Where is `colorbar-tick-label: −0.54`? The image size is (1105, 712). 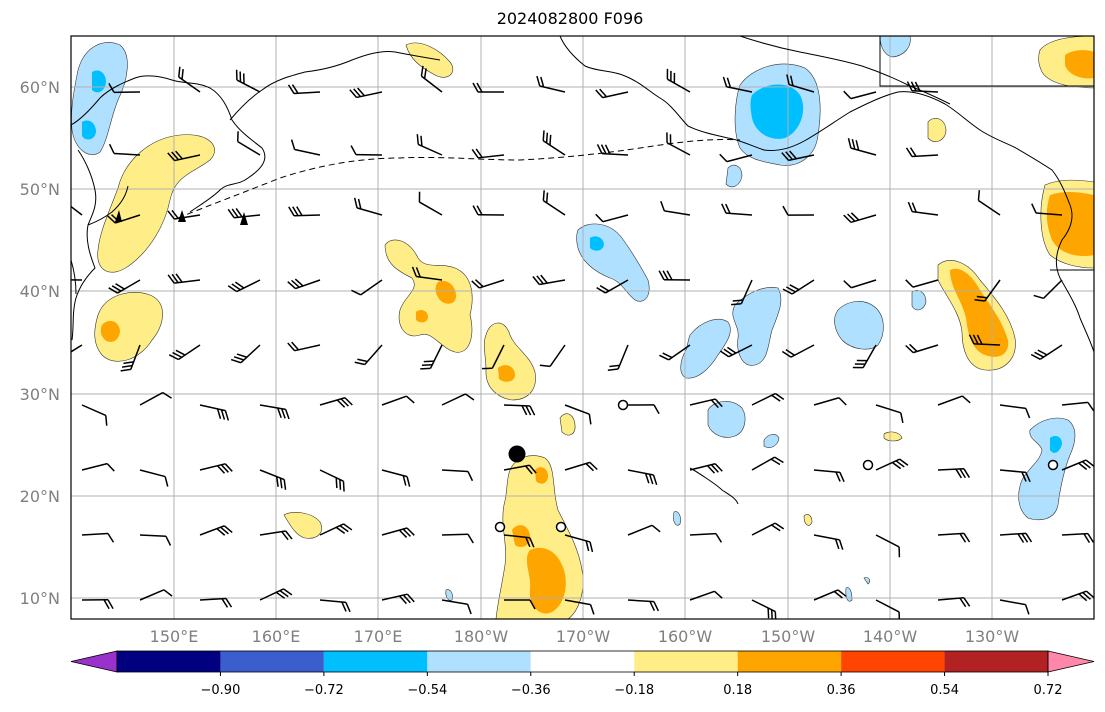
colorbar-tick-label: −0.54 is located at coordinates (427, 690).